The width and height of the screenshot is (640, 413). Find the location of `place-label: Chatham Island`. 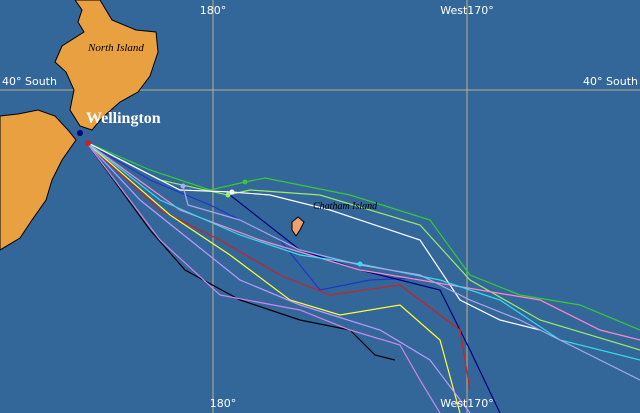

place-label: Chatham Island is located at coordinates (345, 206).